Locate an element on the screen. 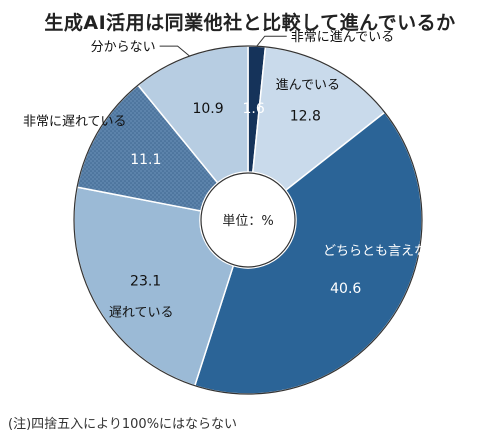 This screenshot has width=500, height=438. chart-title: 生成AI活用は同業他社と比較して進んでいるか is located at coordinates (250, 23).